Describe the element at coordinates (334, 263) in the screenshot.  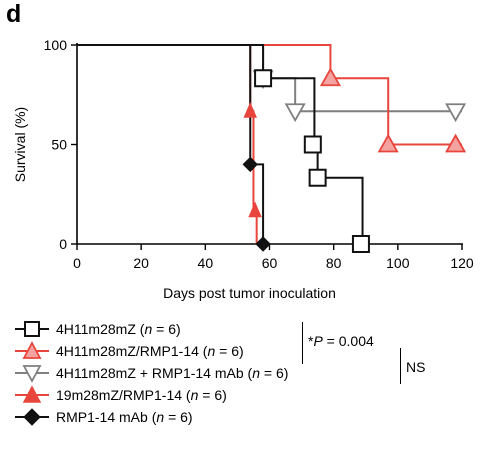
I see `x-tick-label: 80` at that location.